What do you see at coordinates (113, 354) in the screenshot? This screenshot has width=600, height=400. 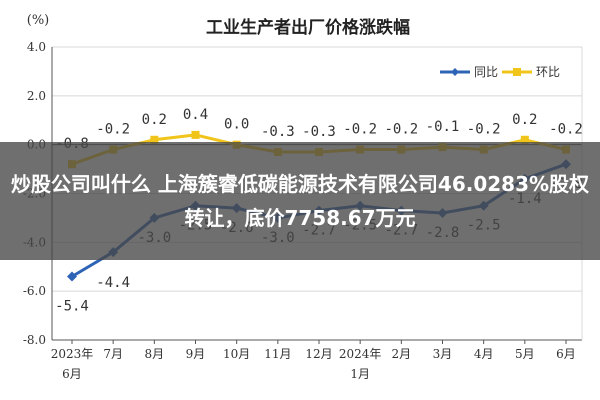 I see `x-tick-label: 7月` at bounding box center [113, 354].